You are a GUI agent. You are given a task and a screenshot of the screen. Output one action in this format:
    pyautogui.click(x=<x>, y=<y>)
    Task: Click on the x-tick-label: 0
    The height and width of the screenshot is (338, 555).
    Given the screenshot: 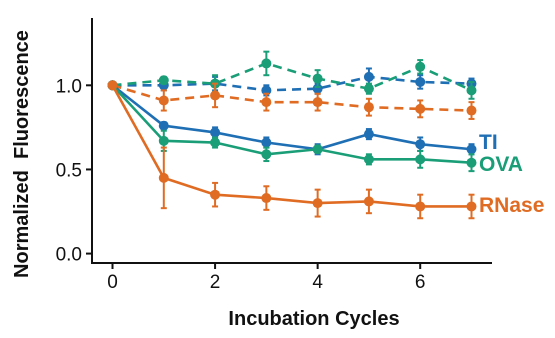 What is the action you would take?
    pyautogui.click(x=112, y=282)
    